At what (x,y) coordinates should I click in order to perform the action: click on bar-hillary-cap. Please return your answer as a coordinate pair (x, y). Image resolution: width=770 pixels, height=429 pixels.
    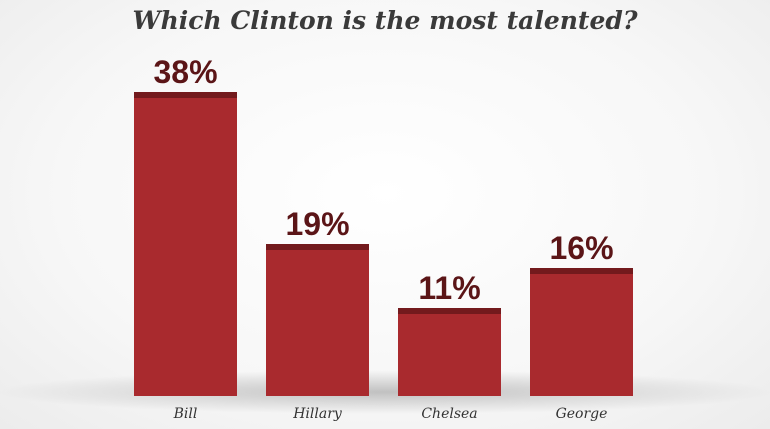
    Looking at the image, I should click on (317, 247).